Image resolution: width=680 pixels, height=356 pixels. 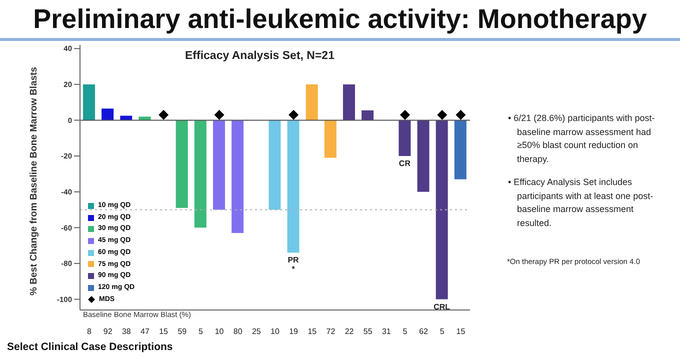 What do you see at coordinates (442, 307) in the screenshot?
I see `data-label: CRL` at bounding box center [442, 307].